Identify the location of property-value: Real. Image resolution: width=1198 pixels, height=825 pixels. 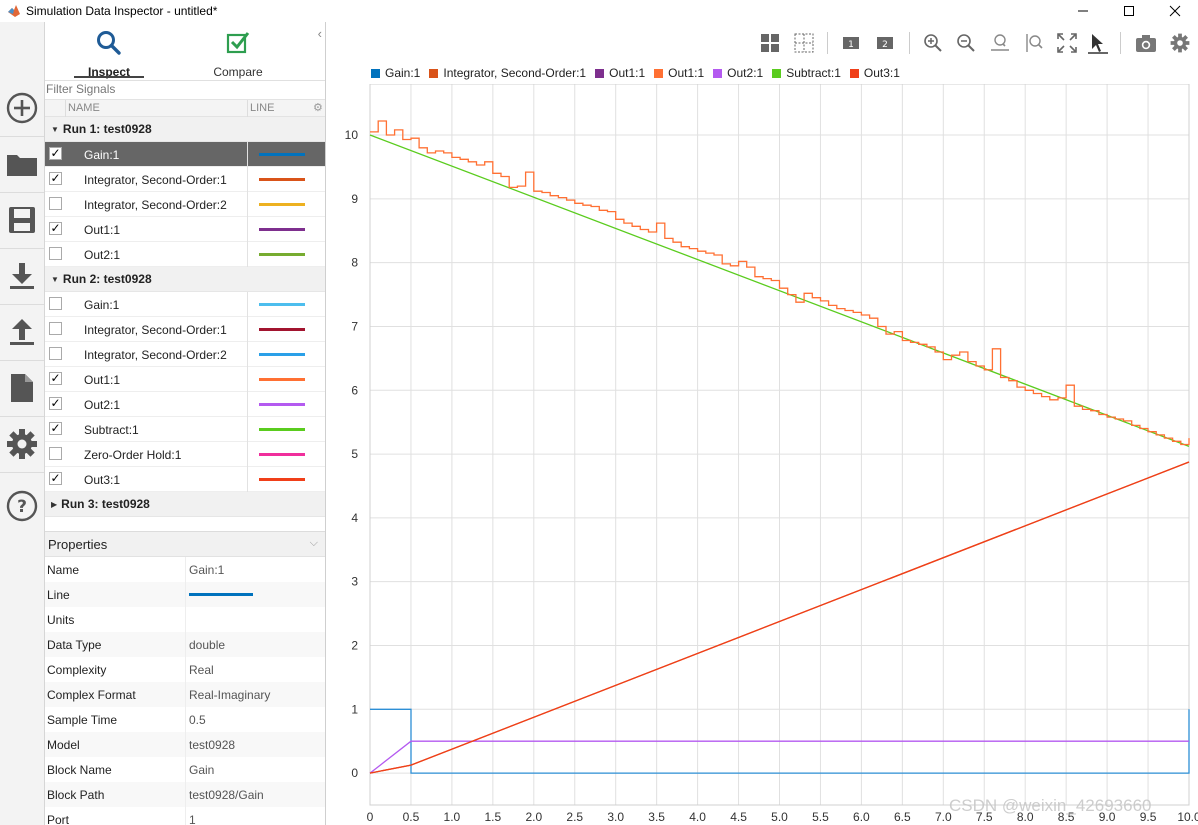
(201, 670).